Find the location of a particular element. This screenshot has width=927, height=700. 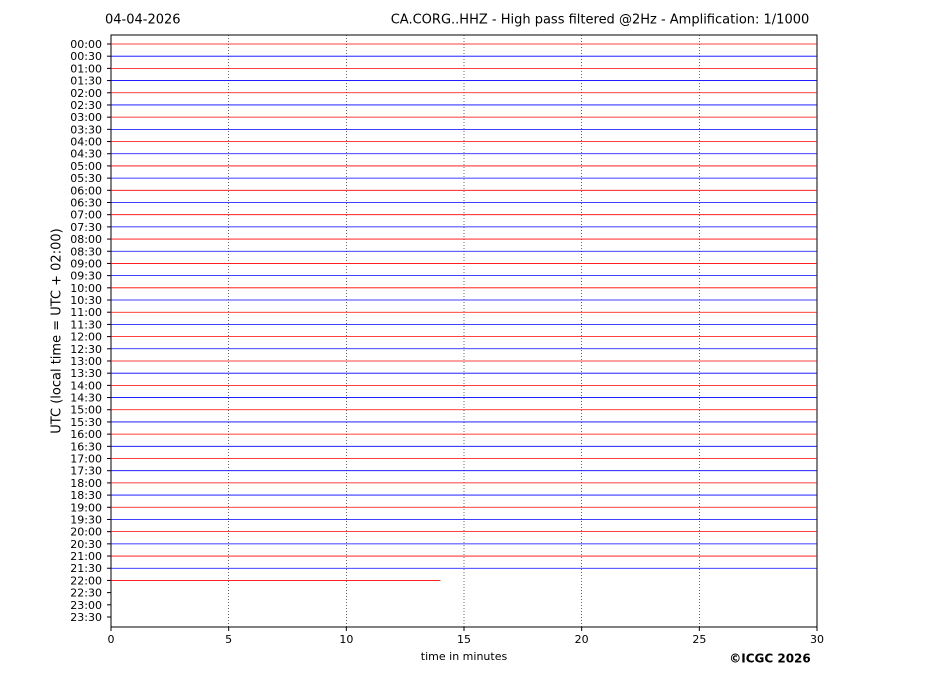

y-tick-label: 10:00 is located at coordinates (86, 288).